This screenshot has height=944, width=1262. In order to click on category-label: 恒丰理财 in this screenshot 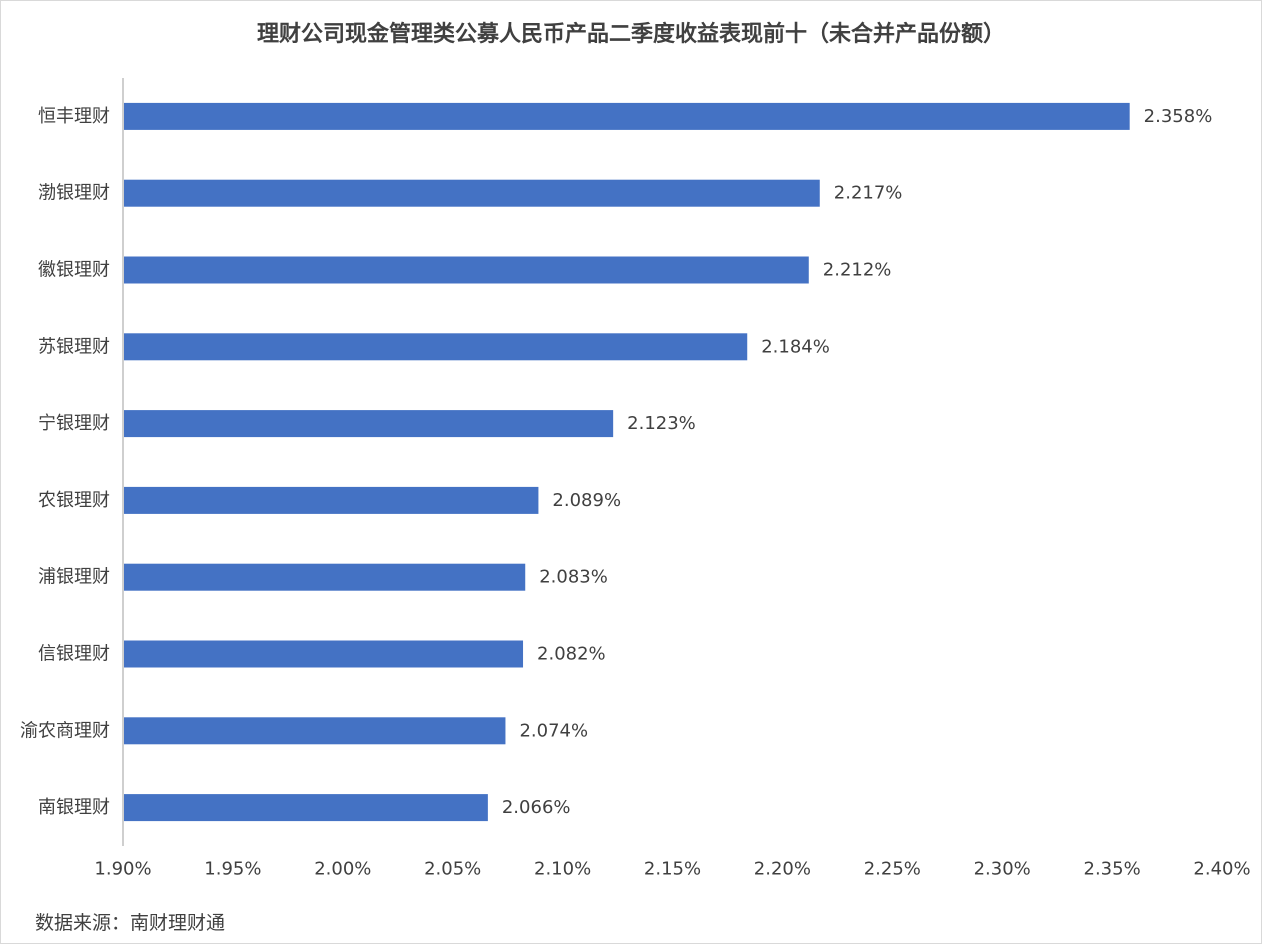, I will do `click(74, 116)`.